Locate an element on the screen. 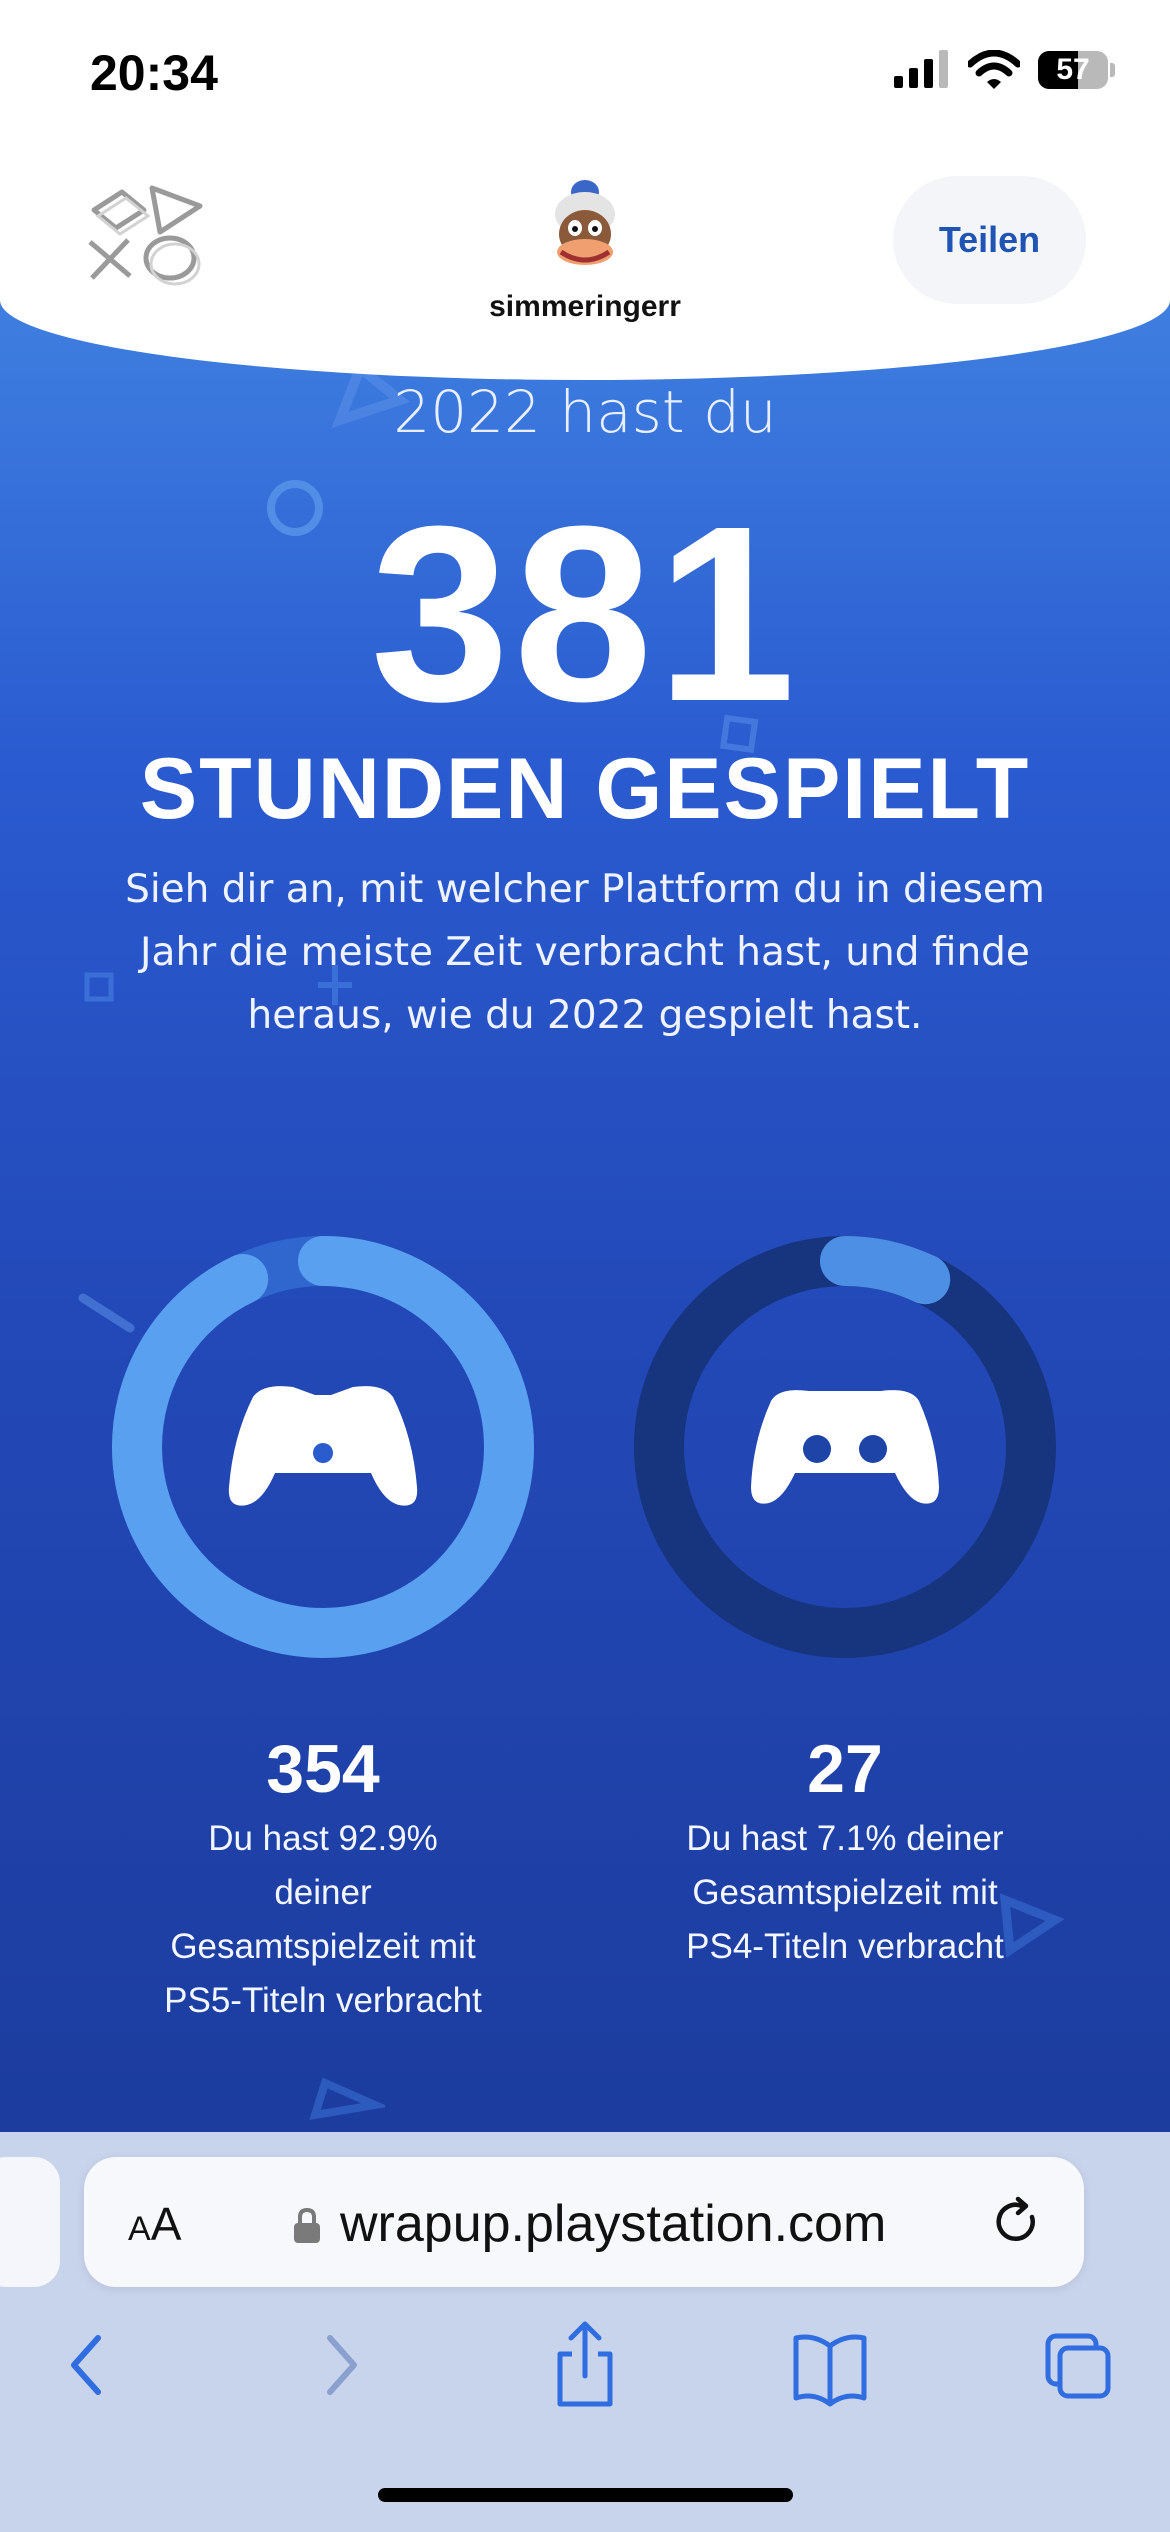 Image resolution: width=1170 pixels, height=2532 pixels. battery-icon: 57 is located at coordinates (1073, 70).